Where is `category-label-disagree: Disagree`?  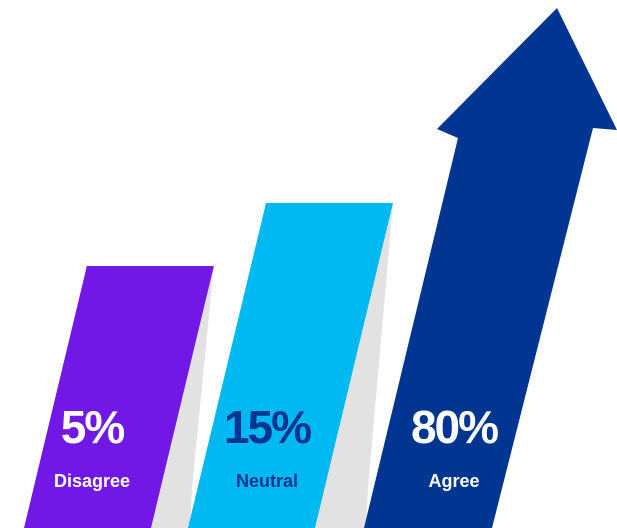
category-label-disagree: Disagree is located at coordinates (92, 481).